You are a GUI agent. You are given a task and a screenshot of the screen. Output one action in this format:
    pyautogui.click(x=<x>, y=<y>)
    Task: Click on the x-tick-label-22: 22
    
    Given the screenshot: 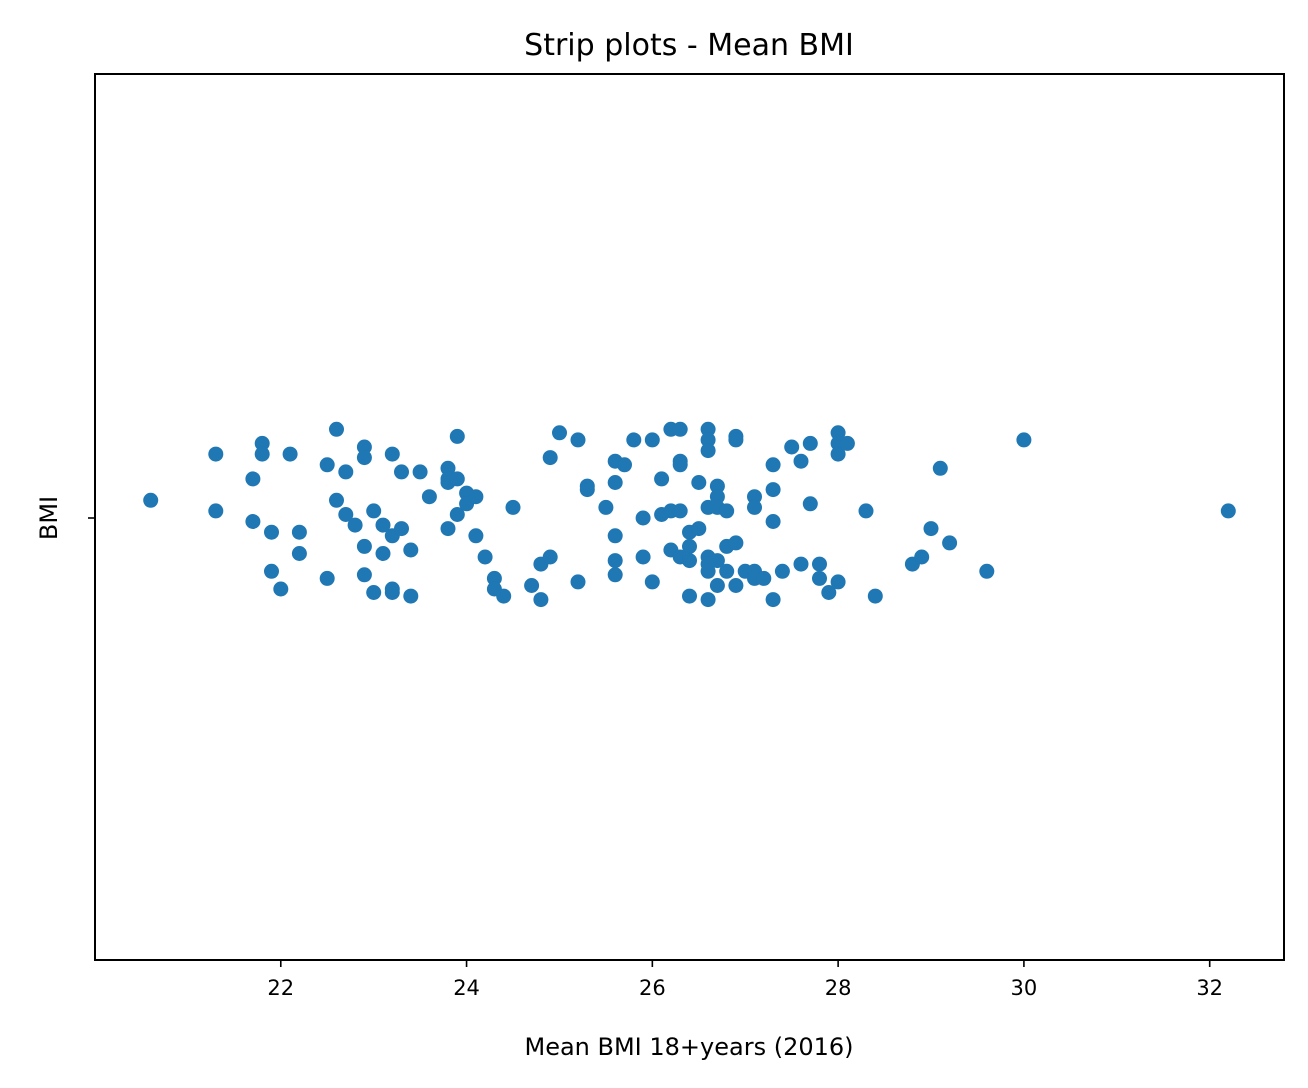 What is the action you would take?
    pyautogui.click(x=280, y=988)
    